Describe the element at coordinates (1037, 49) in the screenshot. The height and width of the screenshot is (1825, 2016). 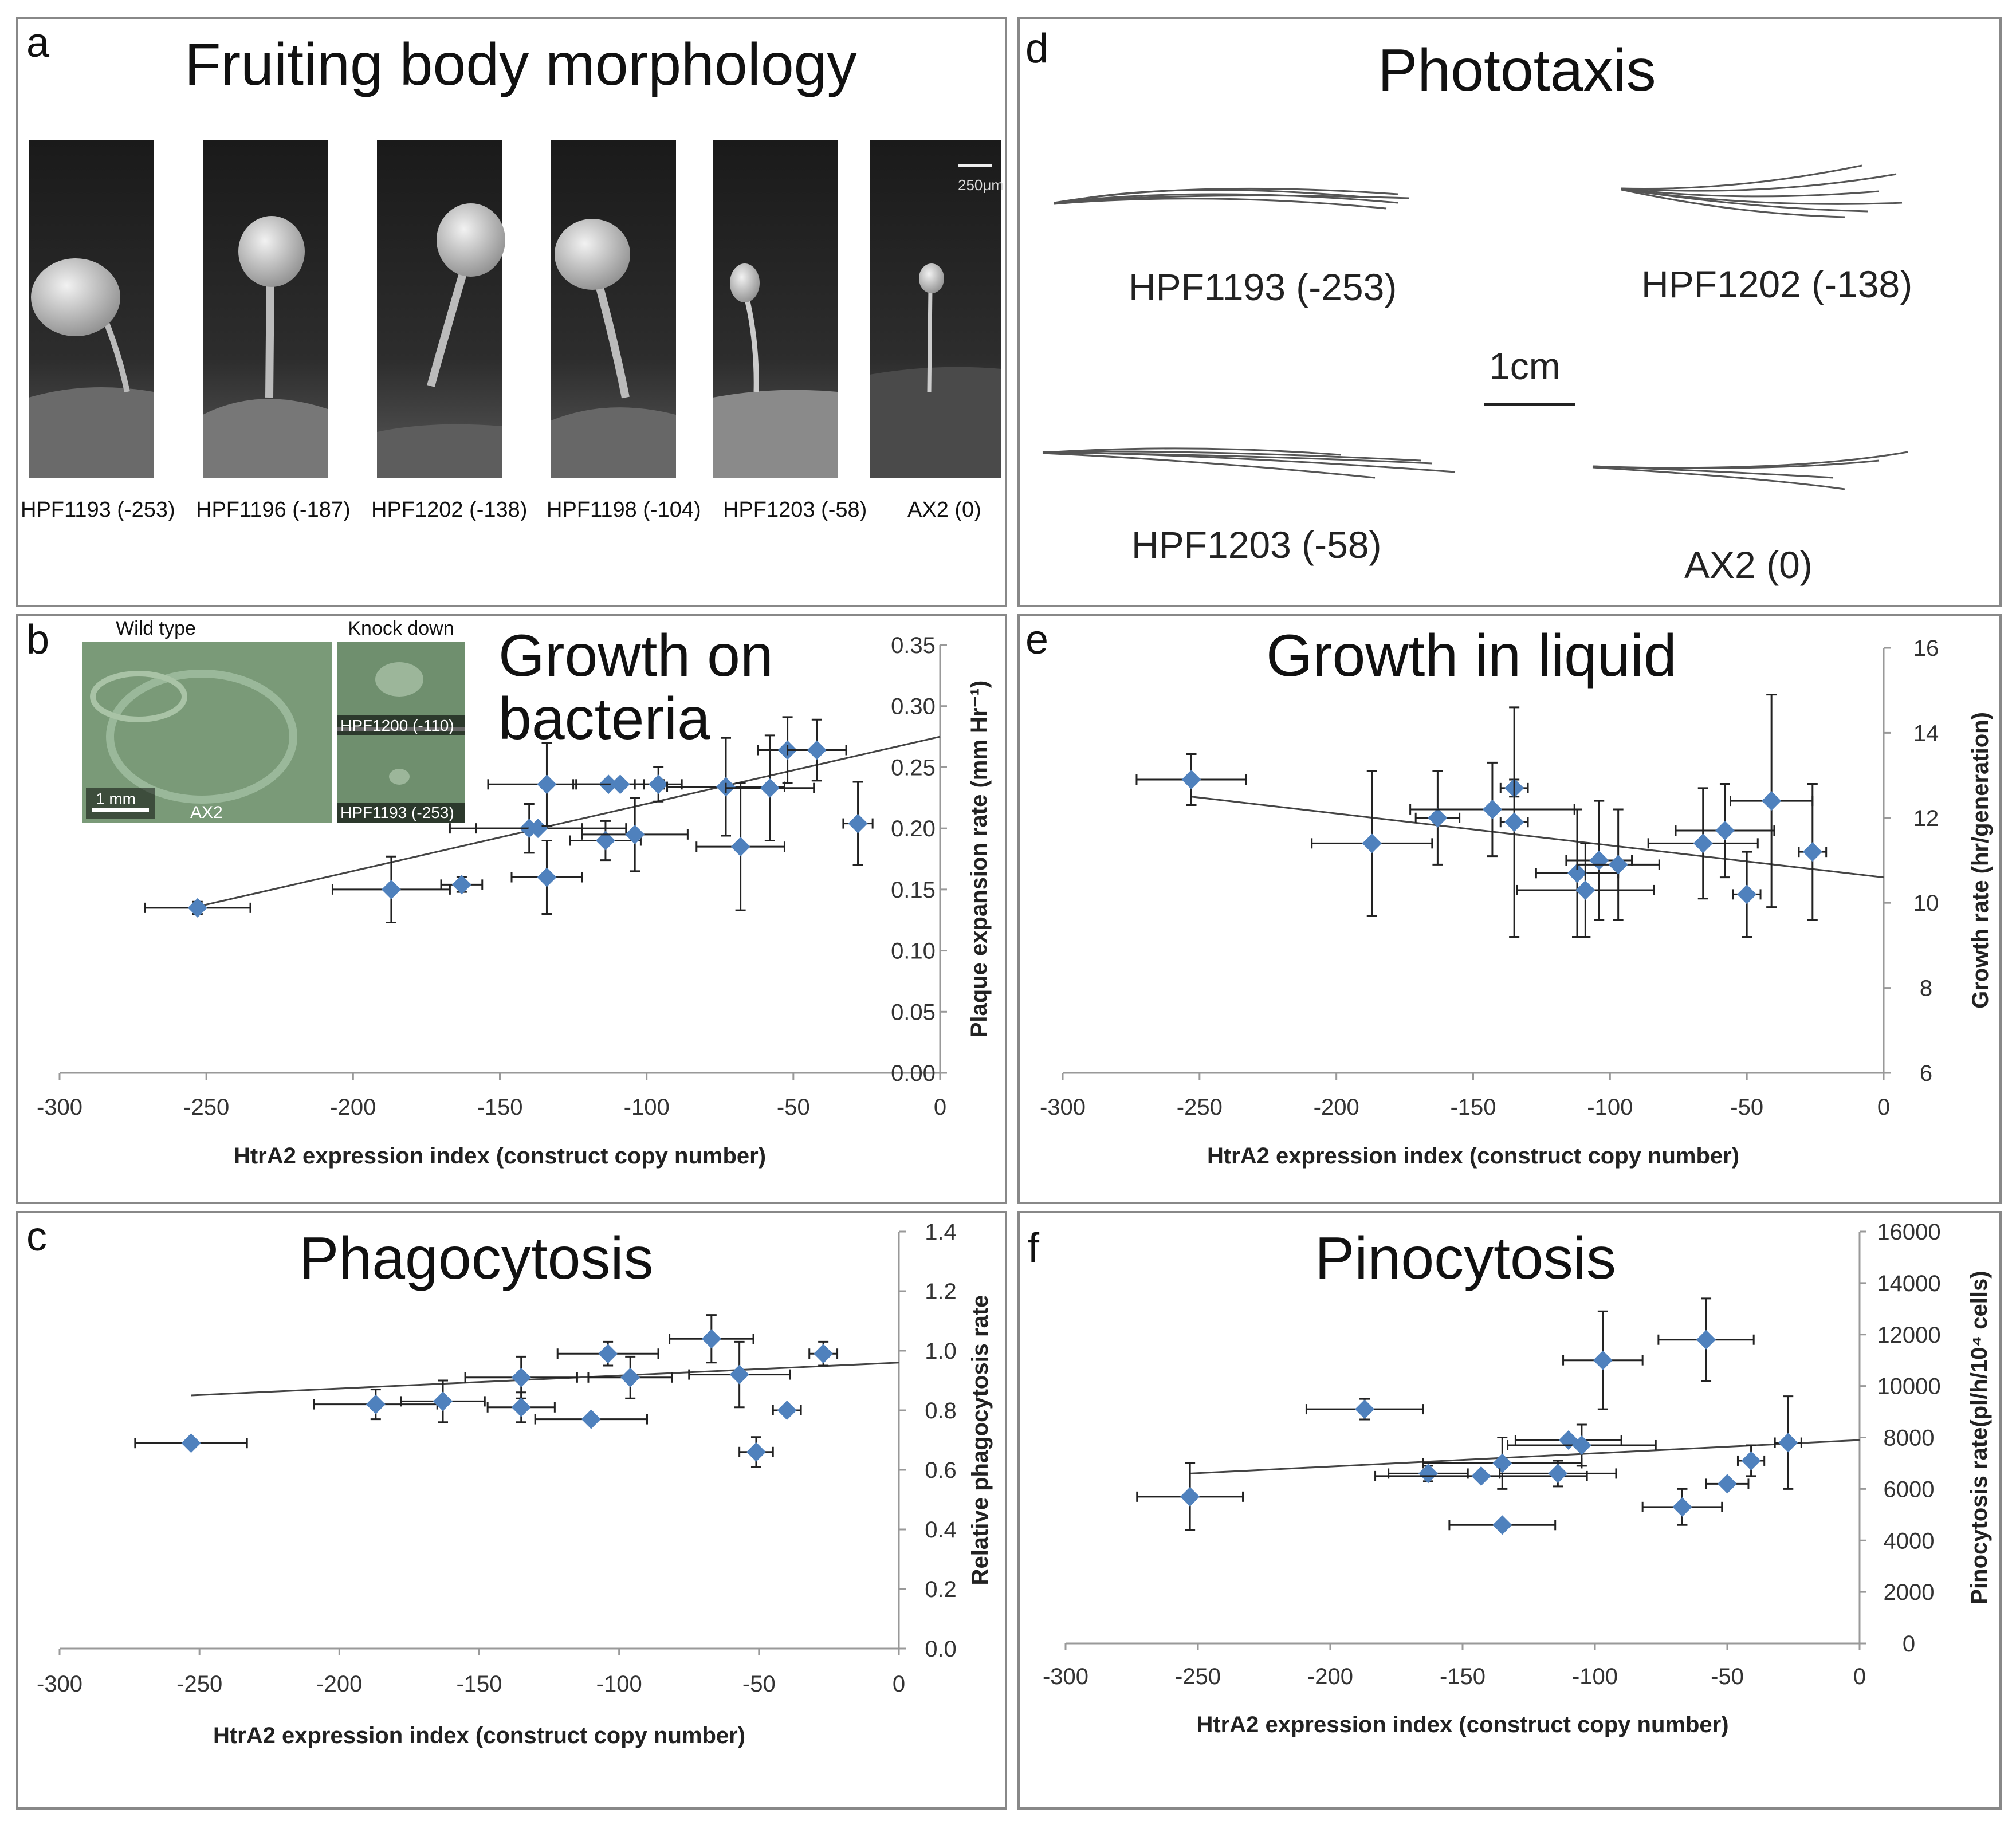
I see `panel-letter: d` at that location.